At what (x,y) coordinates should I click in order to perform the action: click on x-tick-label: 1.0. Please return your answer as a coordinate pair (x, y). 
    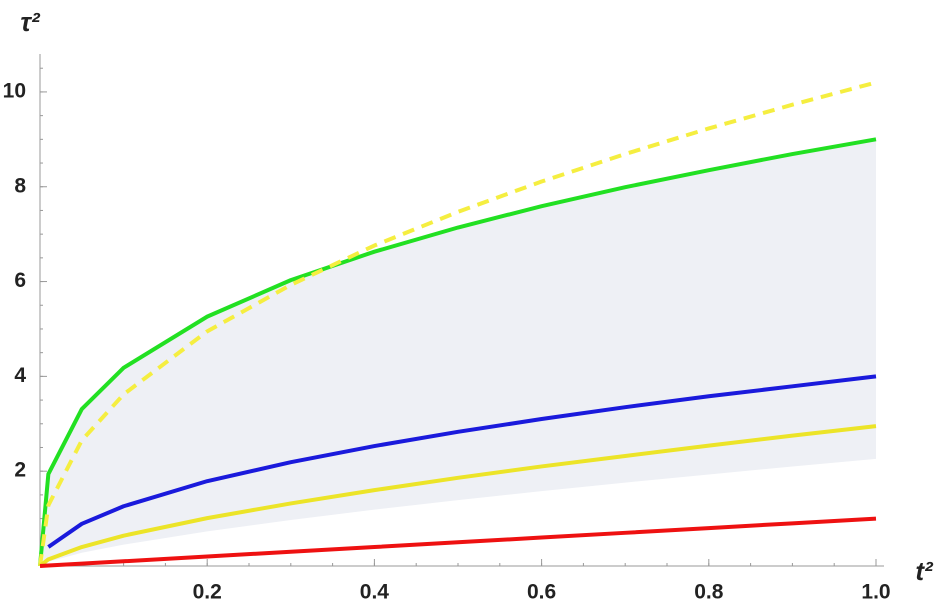
    Looking at the image, I should click on (875, 592).